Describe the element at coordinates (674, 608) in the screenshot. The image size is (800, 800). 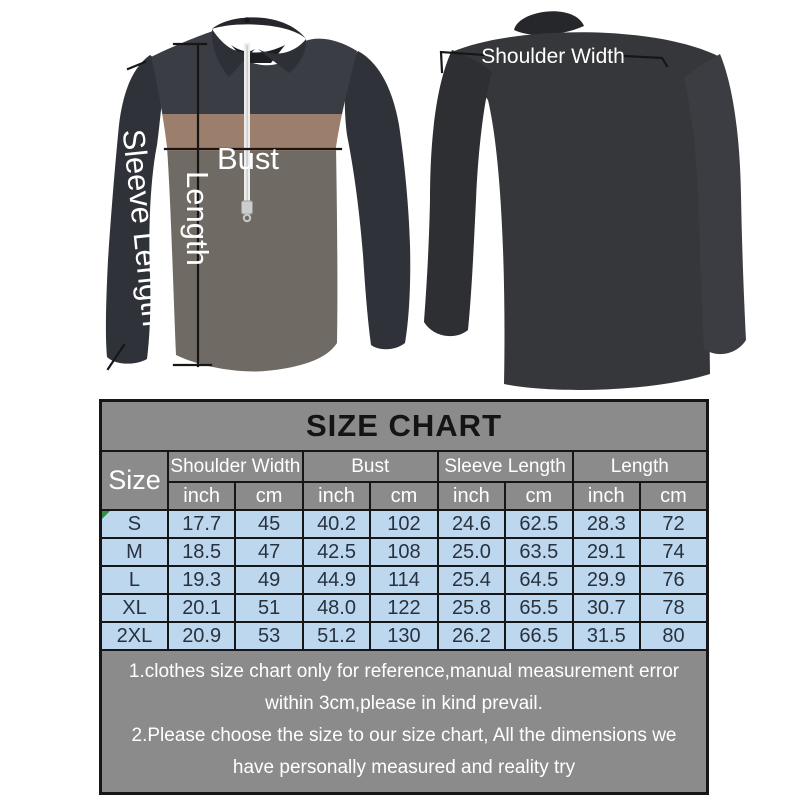
I see `value-cell: 78` at that location.